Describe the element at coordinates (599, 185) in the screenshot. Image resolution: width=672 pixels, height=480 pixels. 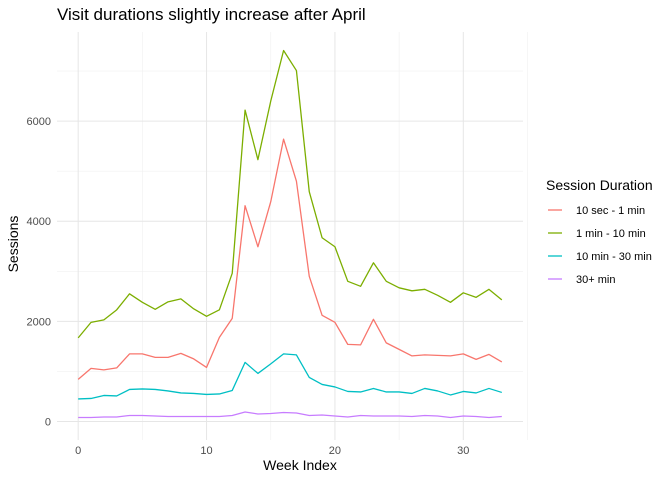
I see `legend-title: Session Duration` at that location.